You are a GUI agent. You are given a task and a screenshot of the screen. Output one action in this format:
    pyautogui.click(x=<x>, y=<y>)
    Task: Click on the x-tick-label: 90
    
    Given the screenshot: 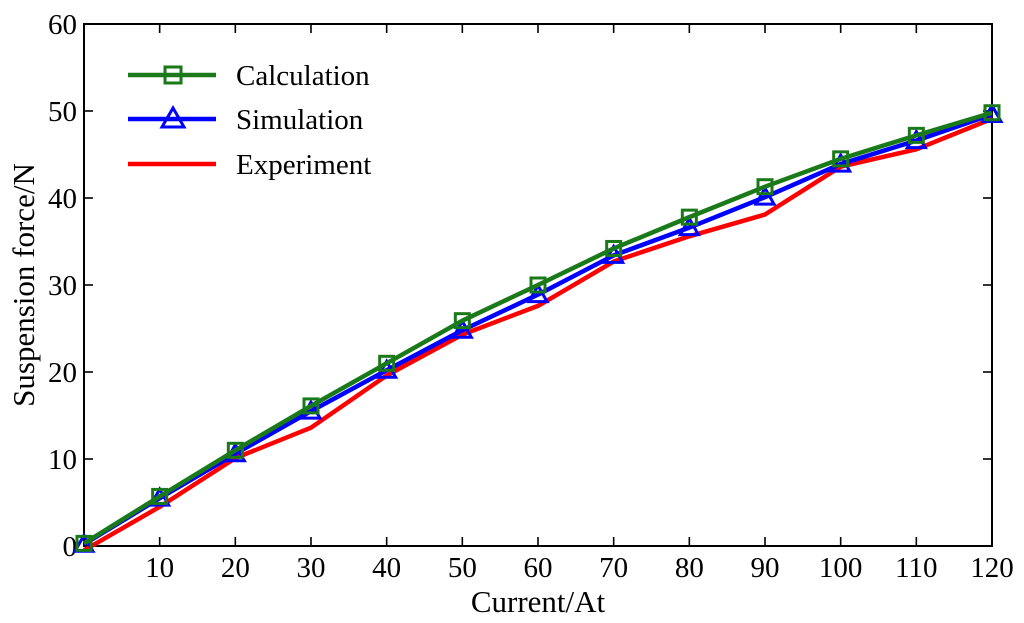 What is the action you would take?
    pyautogui.click(x=765, y=568)
    